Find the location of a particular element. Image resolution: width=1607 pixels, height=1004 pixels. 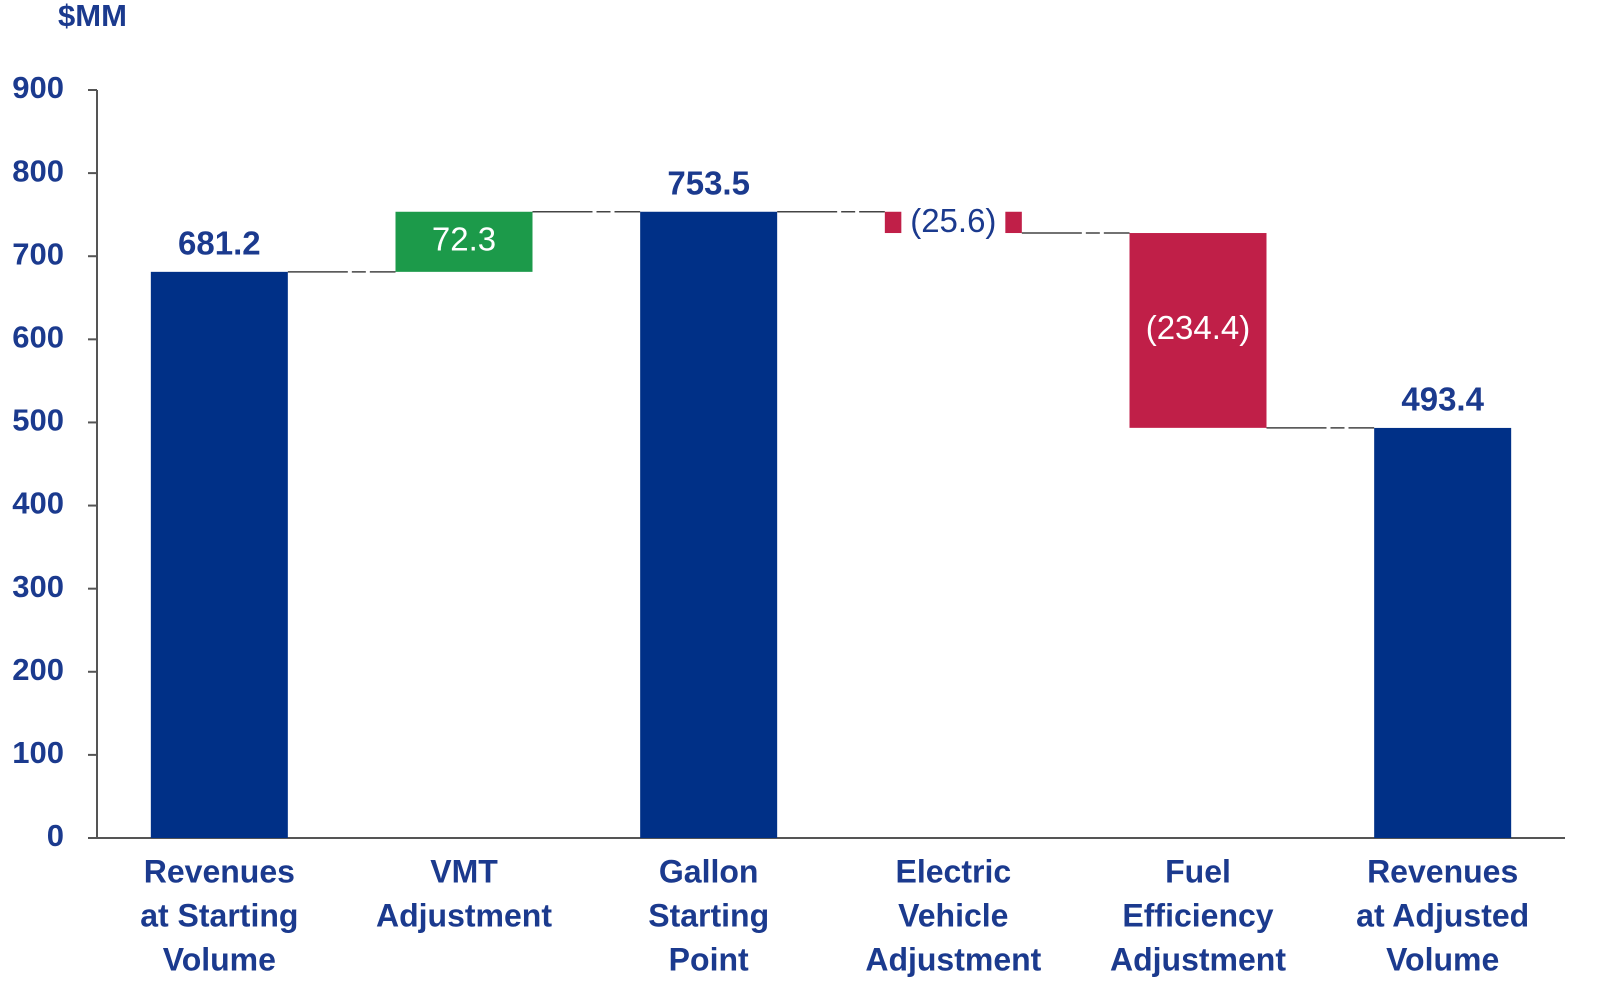

x-tick-label: Vehicle is located at coordinates (953, 915).